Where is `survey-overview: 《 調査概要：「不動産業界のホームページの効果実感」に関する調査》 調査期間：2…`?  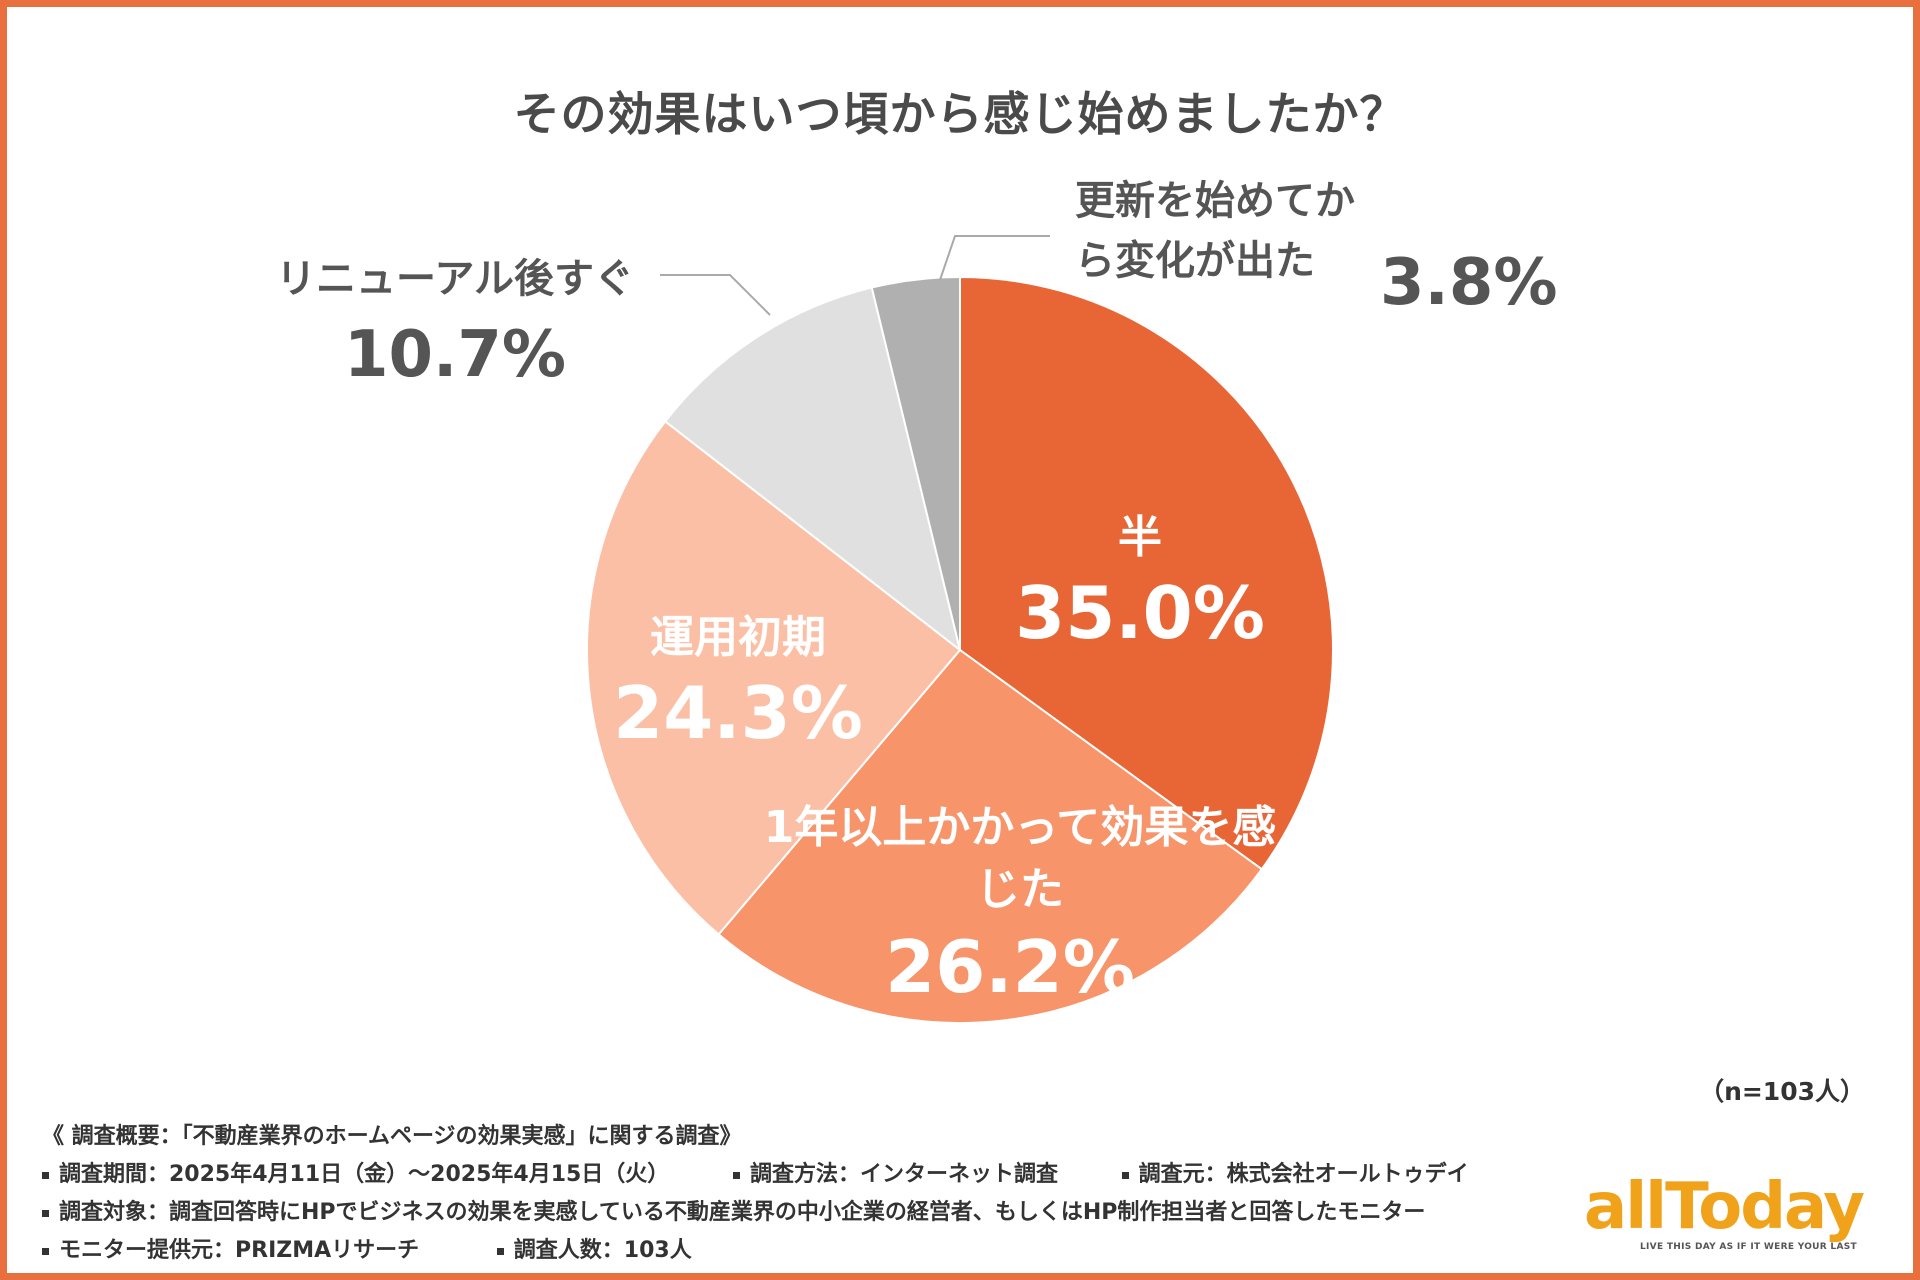
survey-overview: 《 調査概要：「不動産業界のホームページの効果実感」に関する調査》 調査期間：2… is located at coordinates (783, 1194).